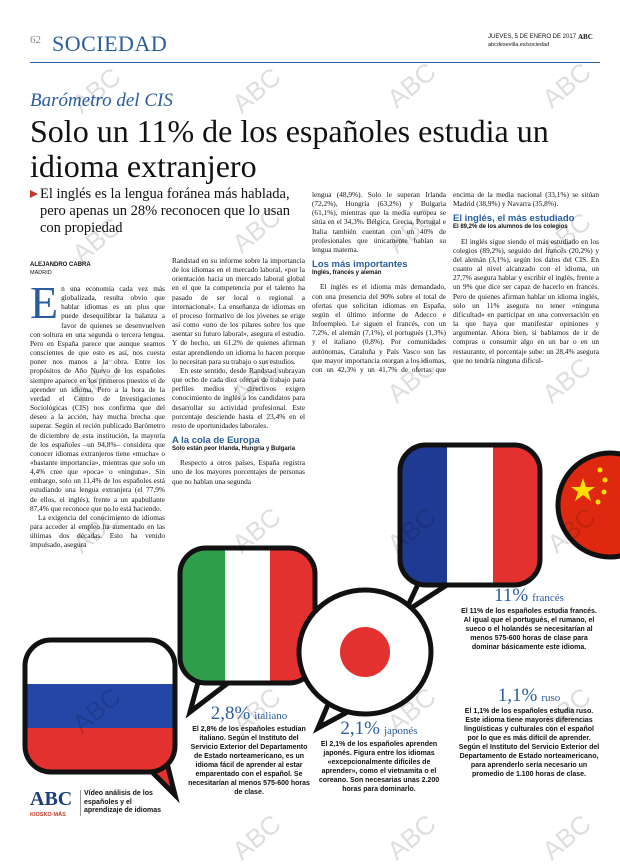  Describe the element at coordinates (551, 698) in the screenshot. I see `stat-language: ruso` at that location.